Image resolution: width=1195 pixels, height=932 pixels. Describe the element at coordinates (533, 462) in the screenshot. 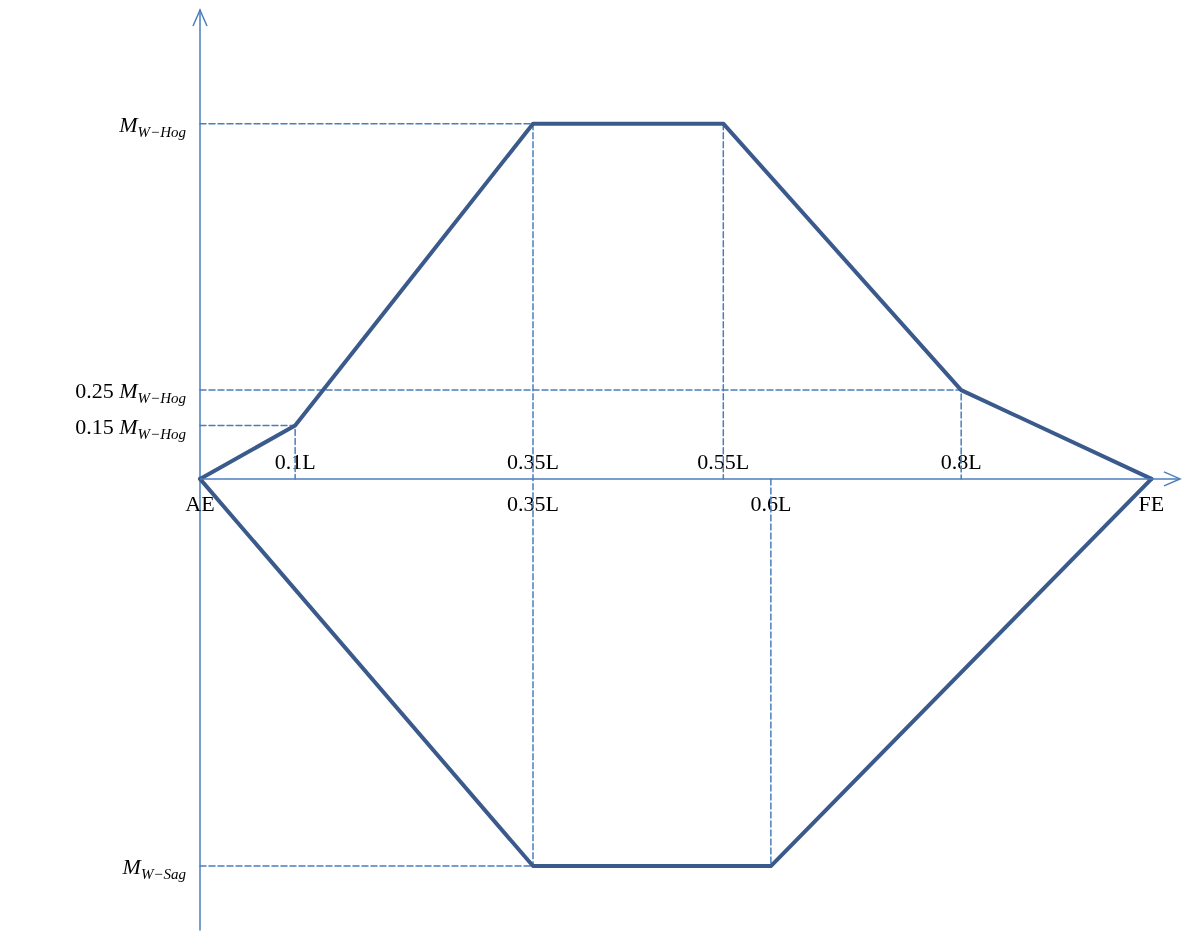

I see `x2-tick-label: 0.35L` at that location.